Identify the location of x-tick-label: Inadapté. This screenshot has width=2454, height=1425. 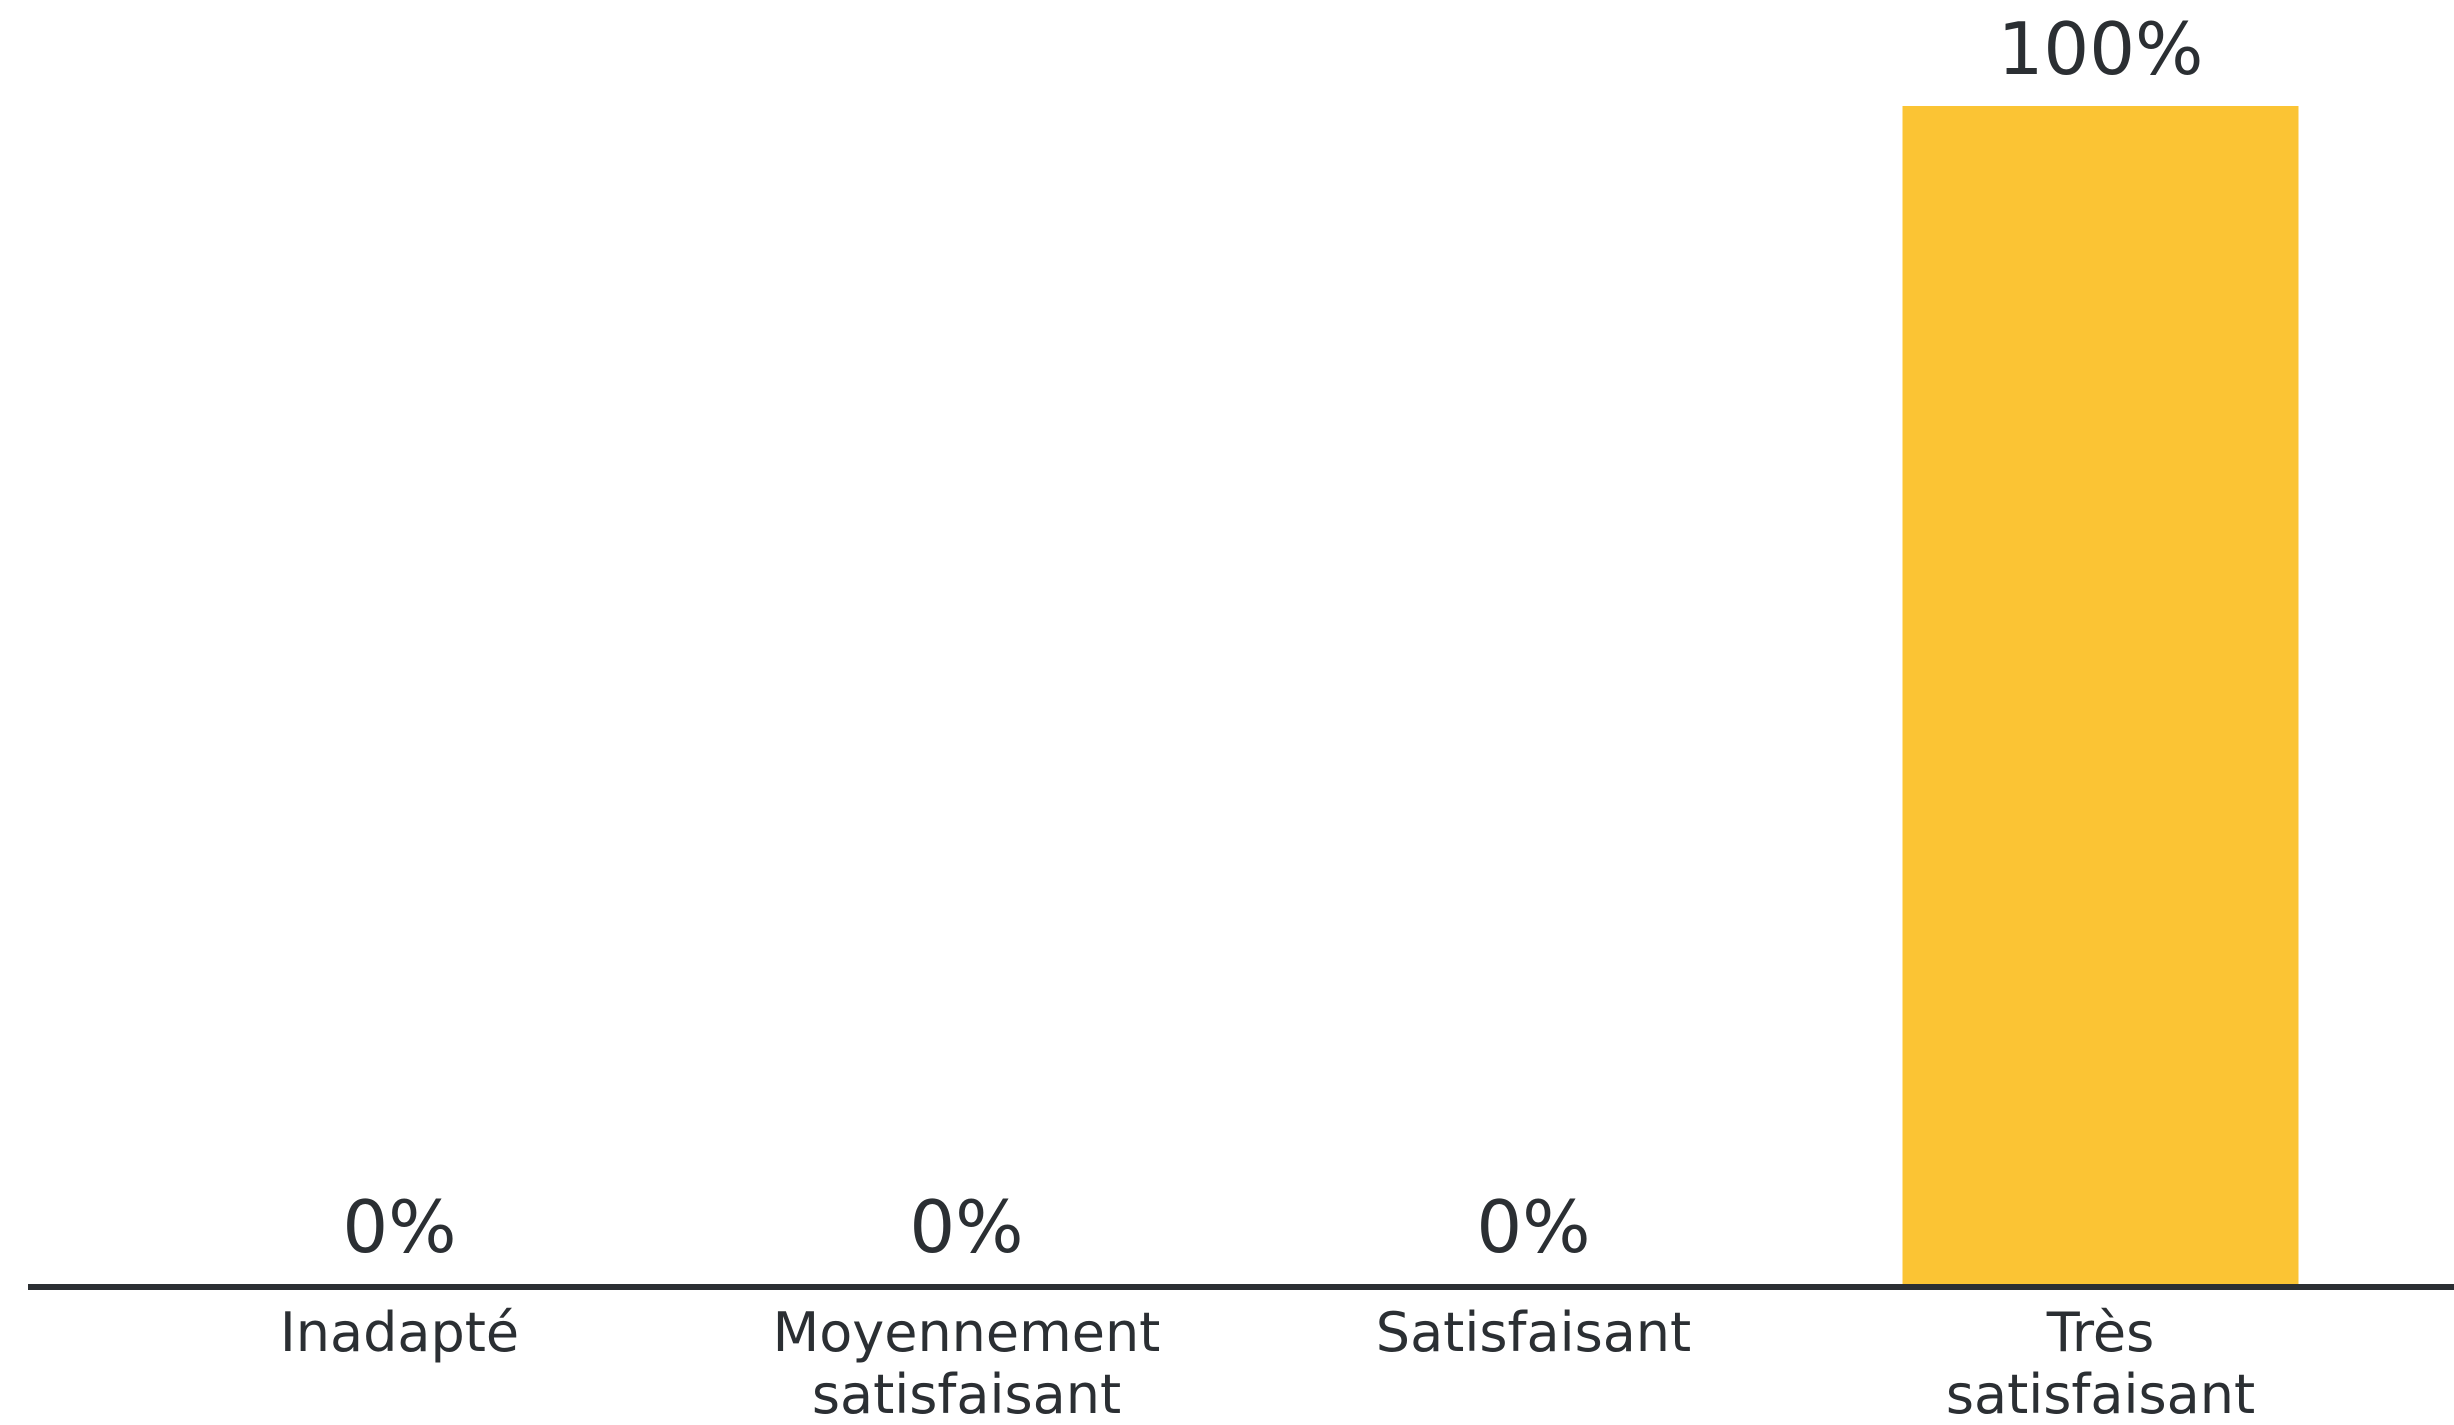
(399, 1332).